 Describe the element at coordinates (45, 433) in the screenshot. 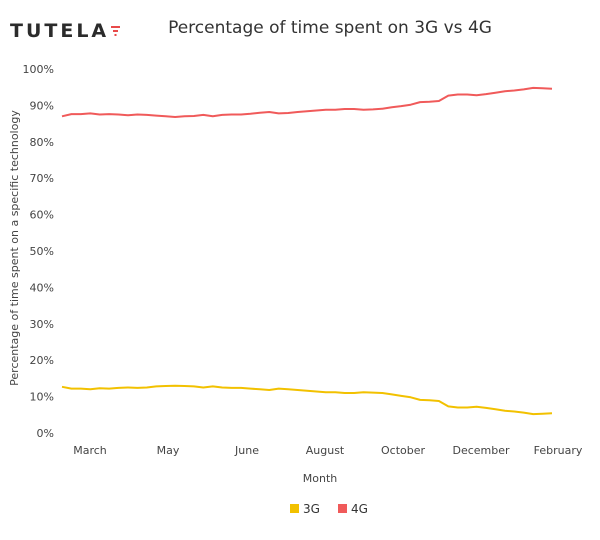

I see `y-tick-label: 0%` at that location.